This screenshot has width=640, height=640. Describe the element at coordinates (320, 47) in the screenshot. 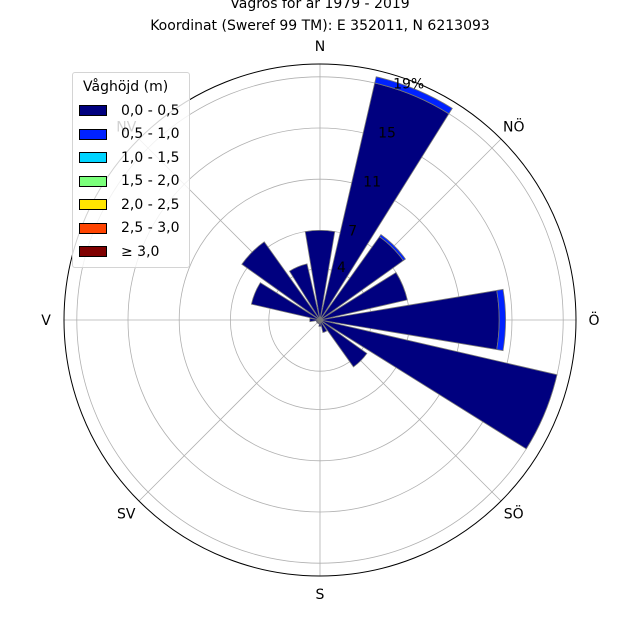

I see `direction-label: N` at that location.